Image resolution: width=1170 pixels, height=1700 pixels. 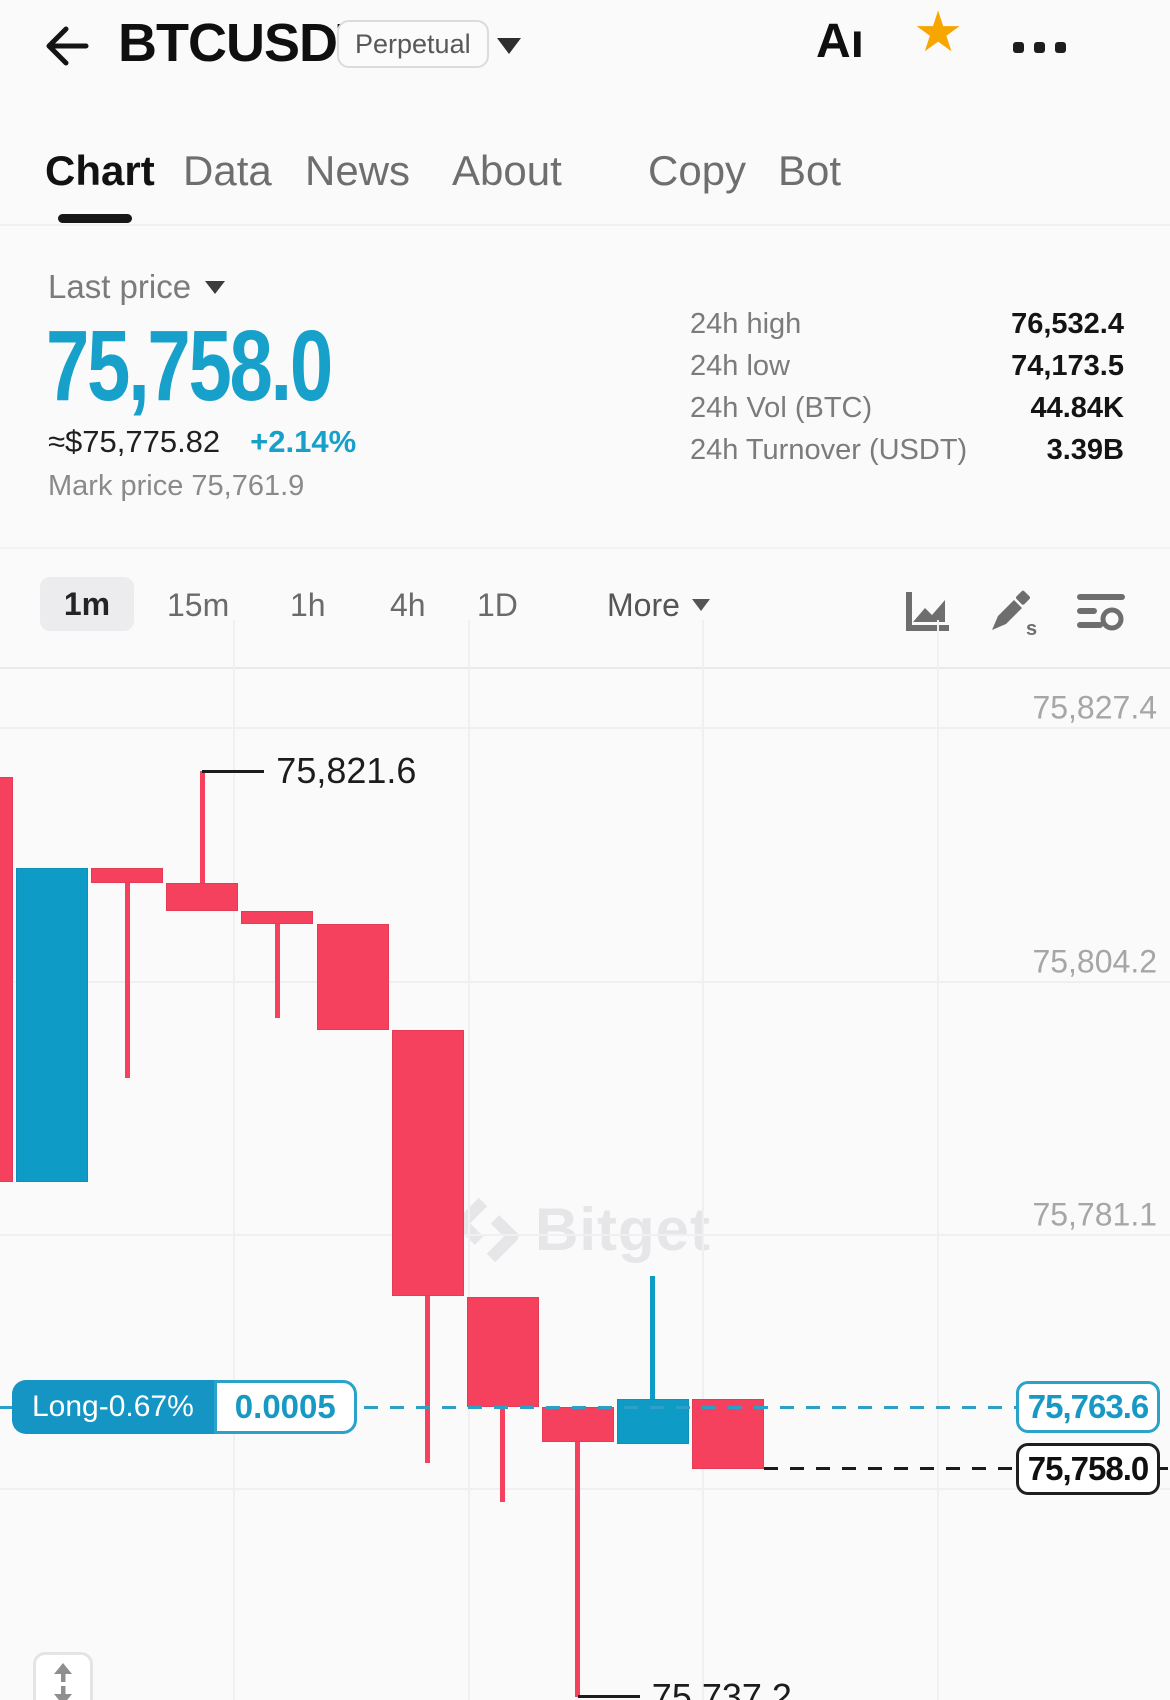 What do you see at coordinates (1094, 961) in the screenshot?
I see `y-axis-label: 75,804.2` at bounding box center [1094, 961].